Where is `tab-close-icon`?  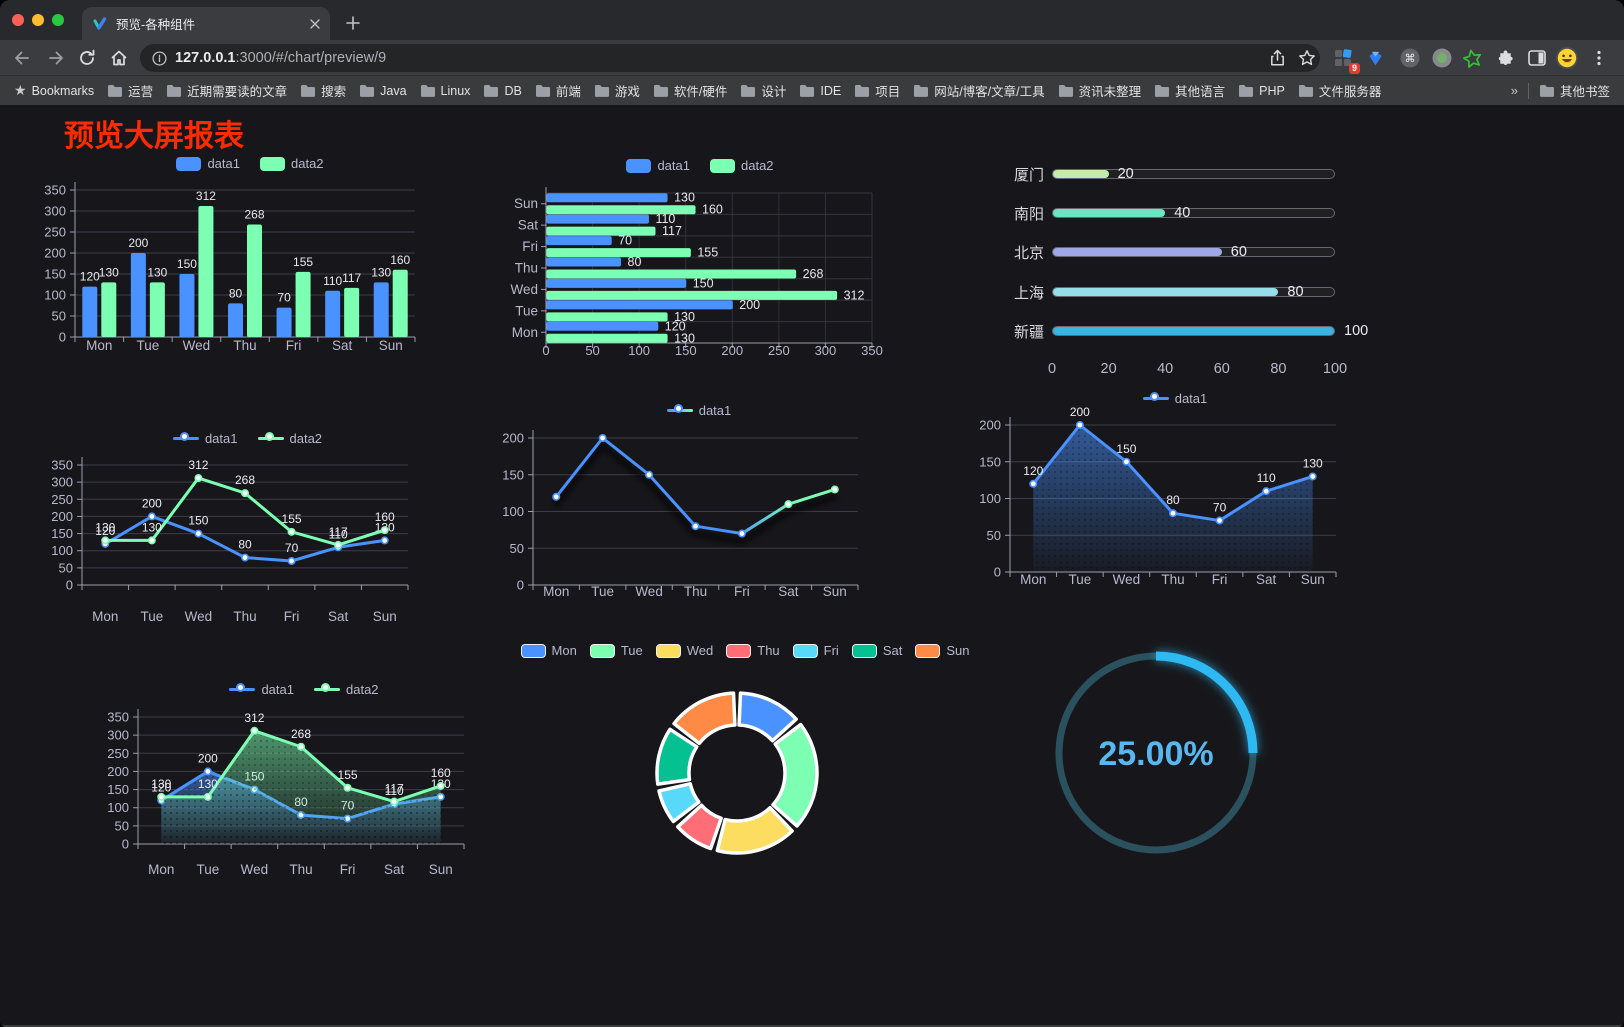
tab-close-icon is located at coordinates (315, 23).